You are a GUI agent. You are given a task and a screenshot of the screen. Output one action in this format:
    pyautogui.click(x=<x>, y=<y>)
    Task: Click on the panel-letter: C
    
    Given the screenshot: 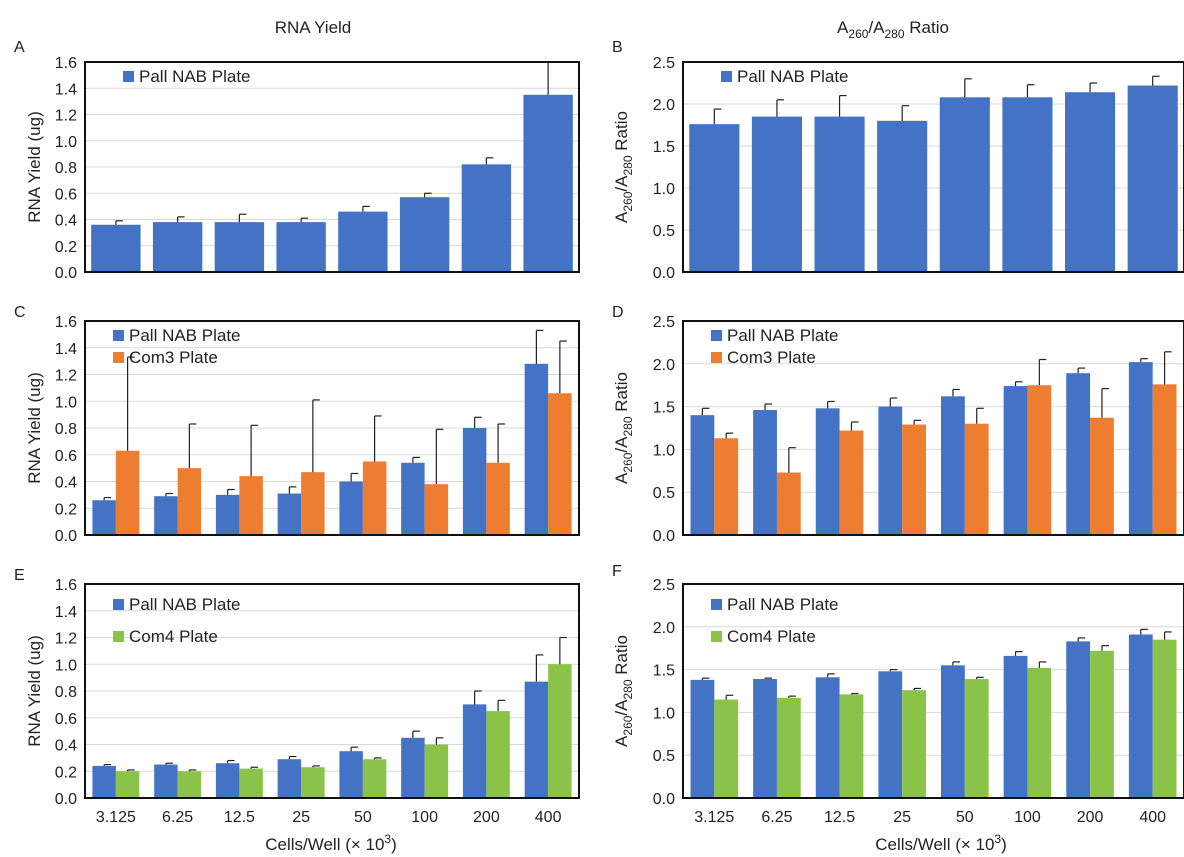 What is the action you would take?
    pyautogui.click(x=20, y=312)
    